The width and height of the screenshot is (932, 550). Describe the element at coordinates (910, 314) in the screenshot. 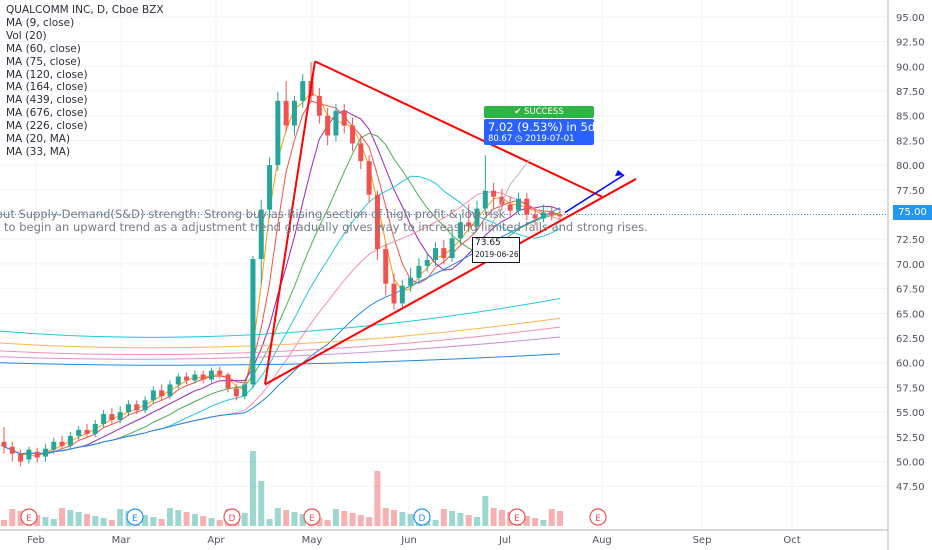

I see `y-tick-label: 65.00` at that location.